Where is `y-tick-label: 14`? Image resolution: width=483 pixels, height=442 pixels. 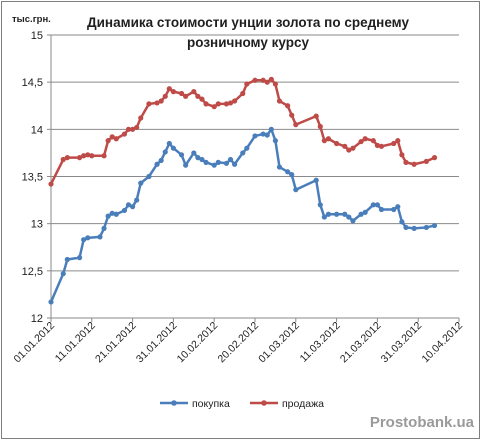
y-tick-label: 14 is located at coordinates (37, 130).